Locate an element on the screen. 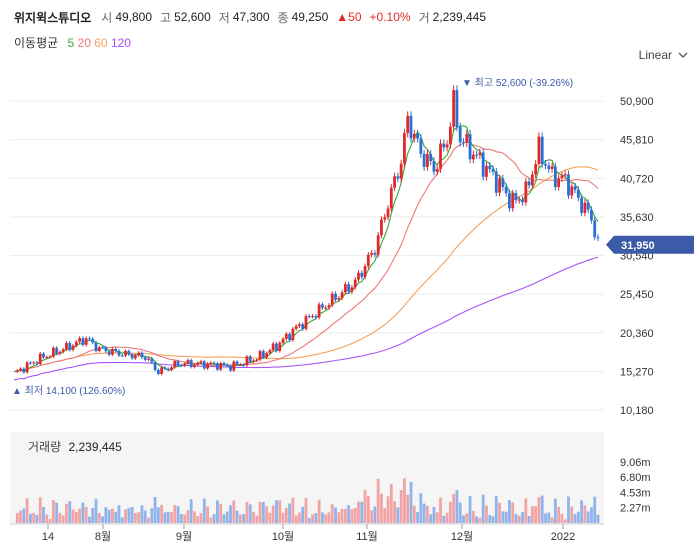 The width and height of the screenshot is (700, 558). open-label: 시 is located at coordinates (107, 17).